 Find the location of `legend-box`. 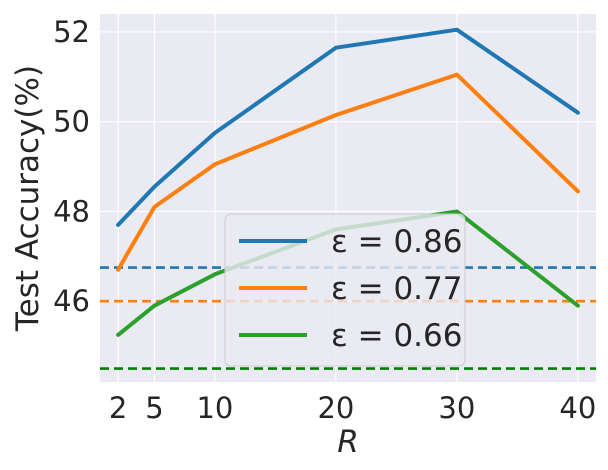

legend-box is located at coordinates (345, 290).